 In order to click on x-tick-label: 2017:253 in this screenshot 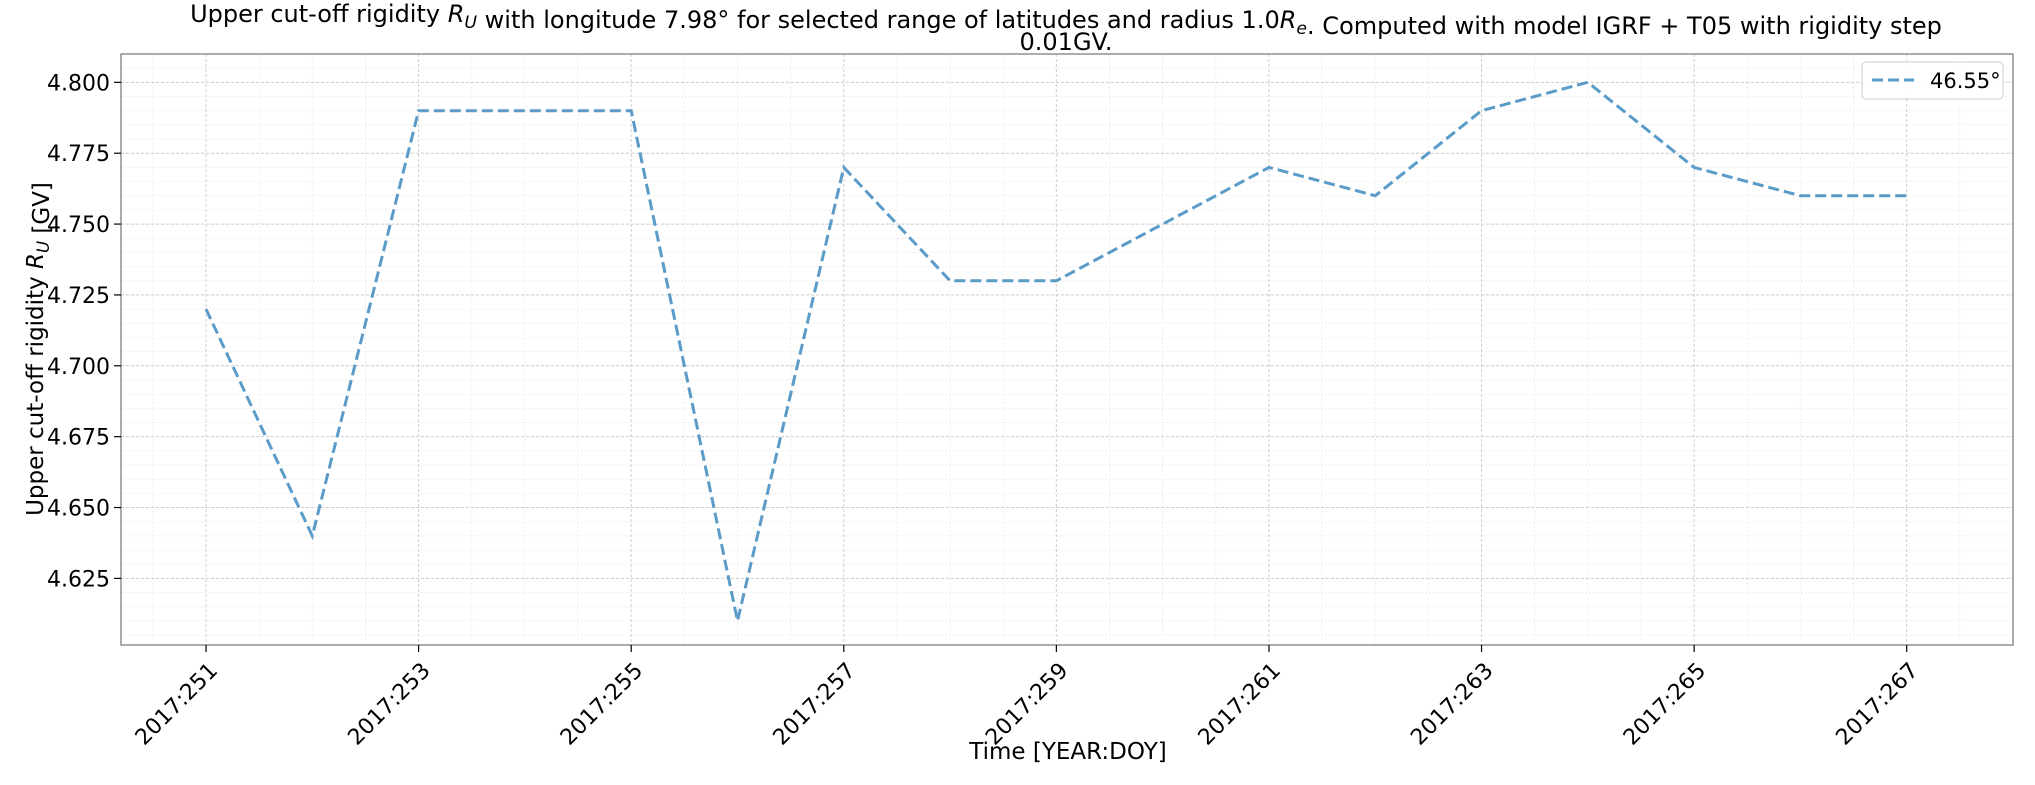, I will do `click(389, 704)`.